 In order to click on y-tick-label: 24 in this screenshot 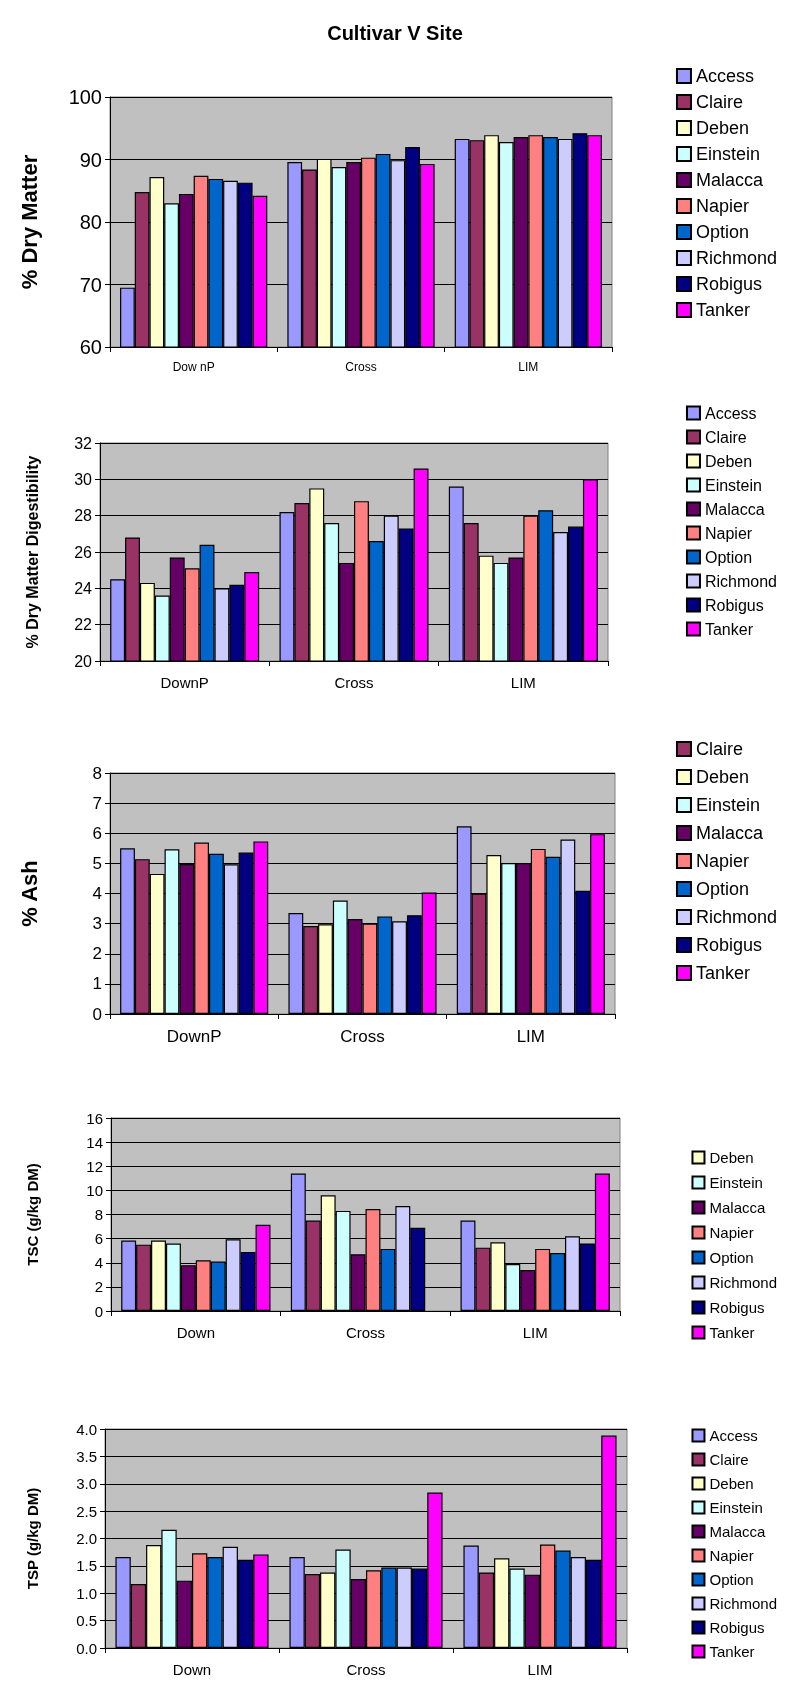, I will do `click(83, 588)`.